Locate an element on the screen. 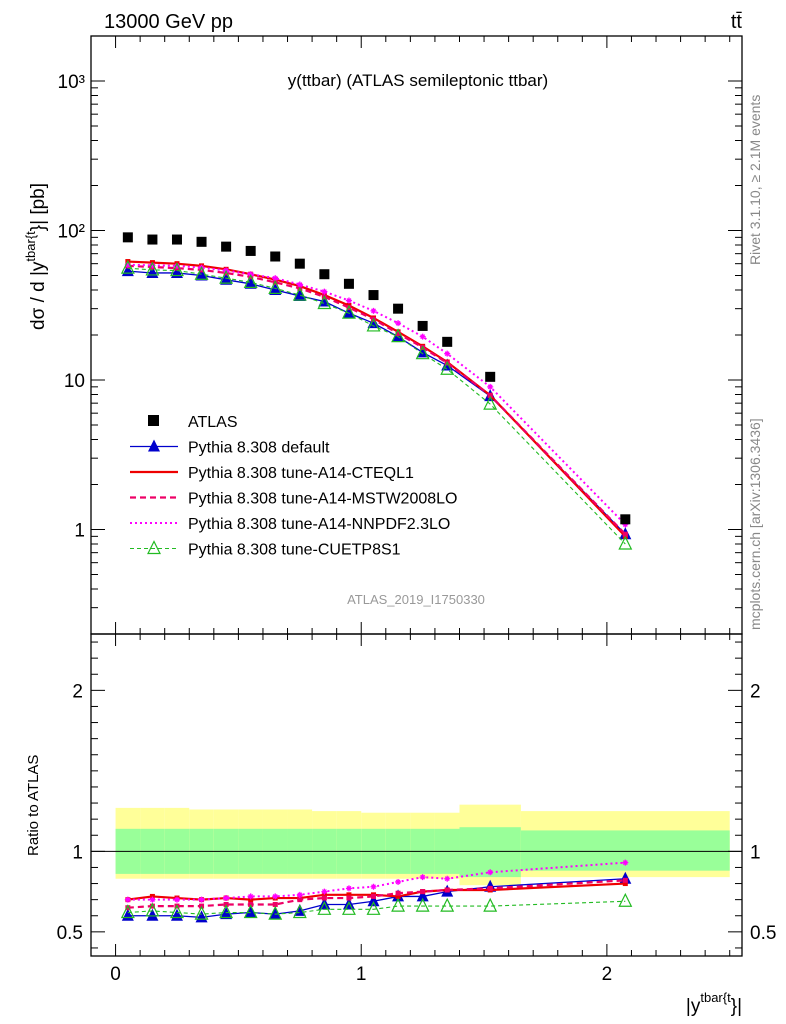 This screenshot has width=786, height=1024. legend-label: Pythia 8.308 tune-A14-NNPDF2.3LO is located at coordinates (319, 524).